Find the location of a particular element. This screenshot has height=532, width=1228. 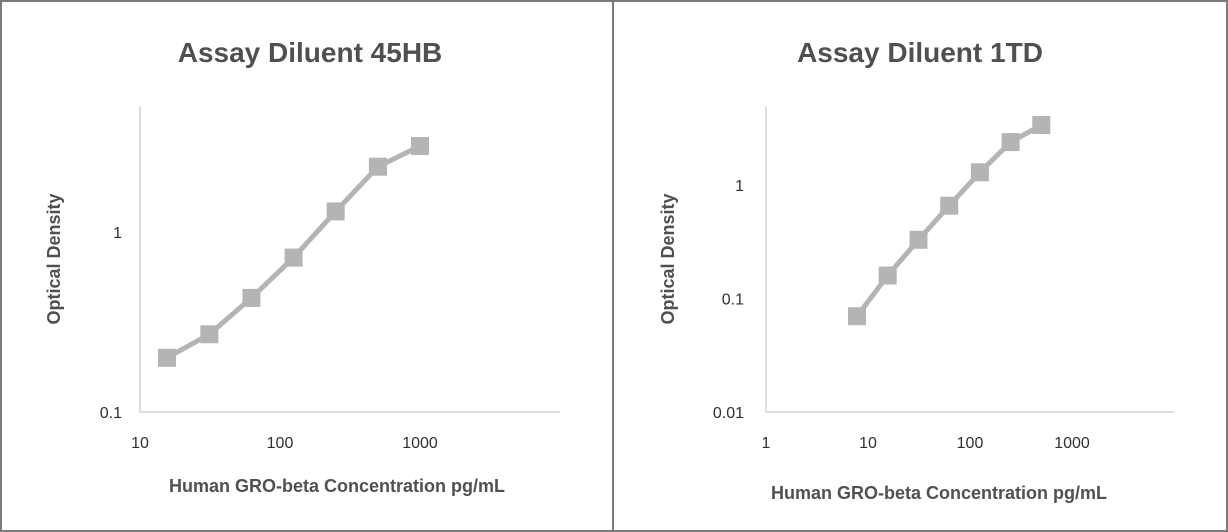

x-tick-label: 1 is located at coordinates (766, 443).